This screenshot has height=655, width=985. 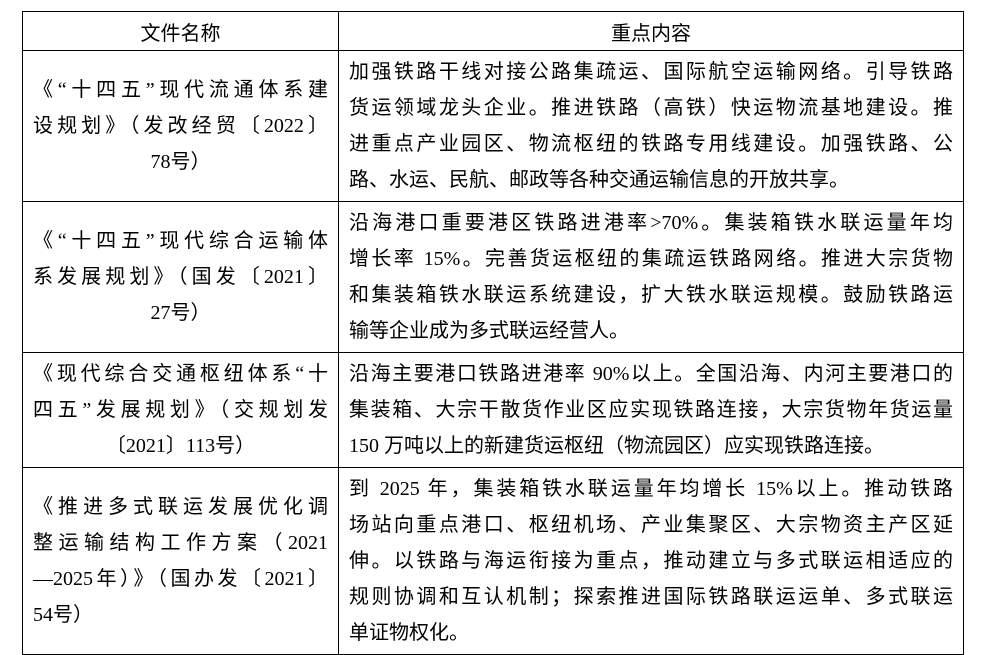 I want to click on header-key-content: 重点内容, so click(x=651, y=31).